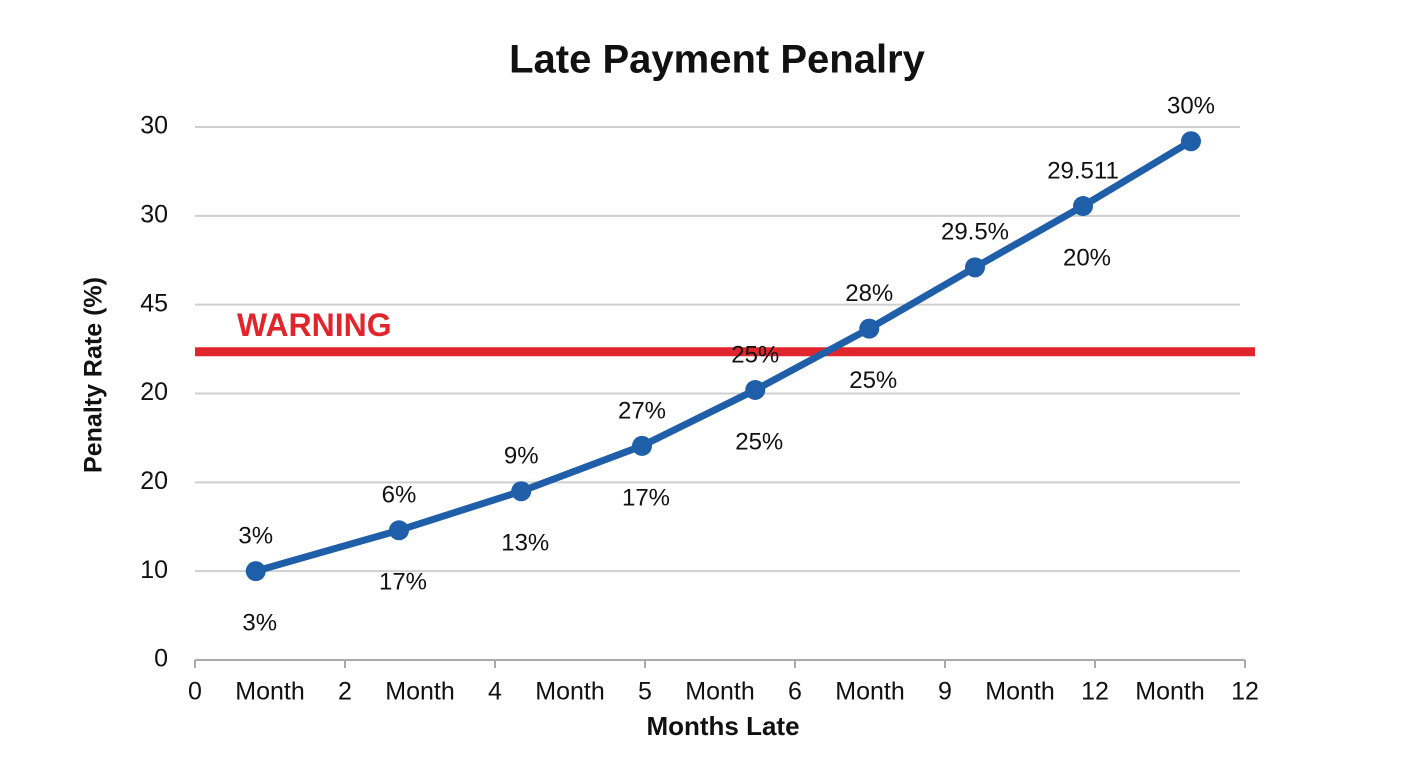 This screenshot has width=1408, height=768. Describe the element at coordinates (94, 375) in the screenshot. I see `y-axis-label: Penalty Rate (%)` at that location.